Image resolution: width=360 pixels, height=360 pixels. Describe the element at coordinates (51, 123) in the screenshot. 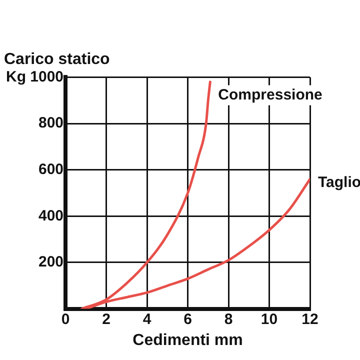

I see `y-tick-label: 800` at that location.